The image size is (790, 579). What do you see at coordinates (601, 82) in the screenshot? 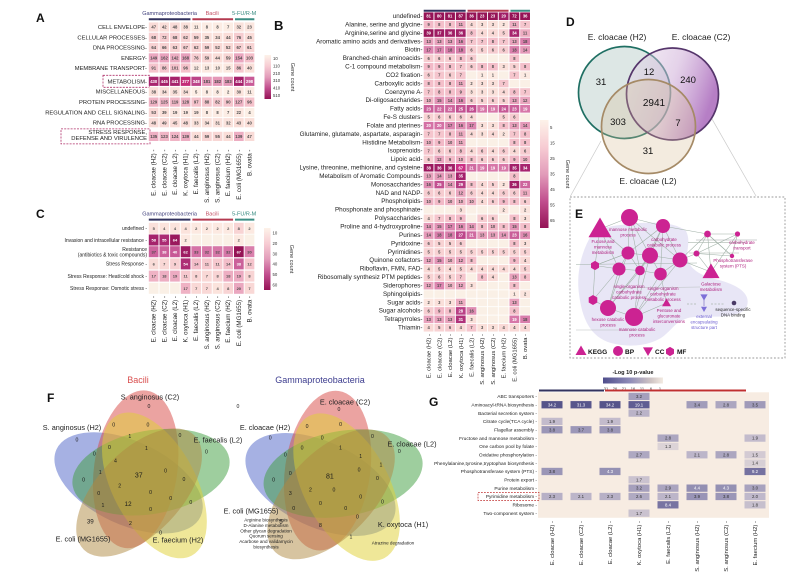
I see `svg-text: 31` at bounding box center [601, 82].